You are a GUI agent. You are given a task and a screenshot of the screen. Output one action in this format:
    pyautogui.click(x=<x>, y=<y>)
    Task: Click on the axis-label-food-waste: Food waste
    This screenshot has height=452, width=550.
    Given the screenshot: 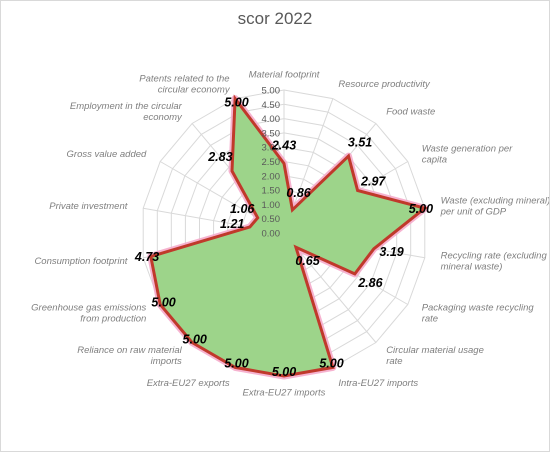 What is the action you would take?
    pyautogui.click(x=410, y=112)
    